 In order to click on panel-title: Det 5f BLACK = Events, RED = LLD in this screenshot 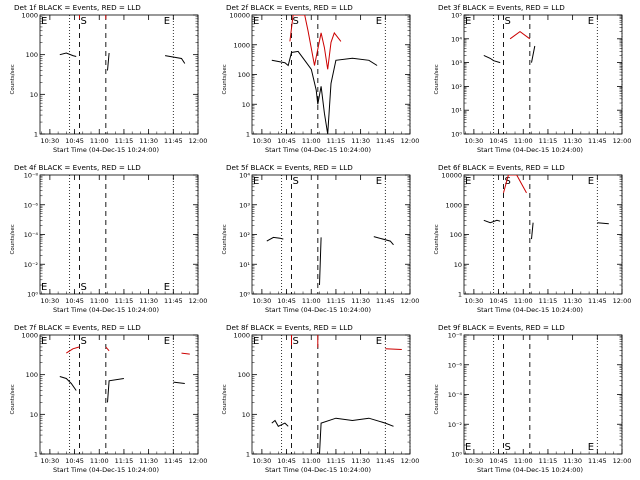, I will do `click(289, 167)`.